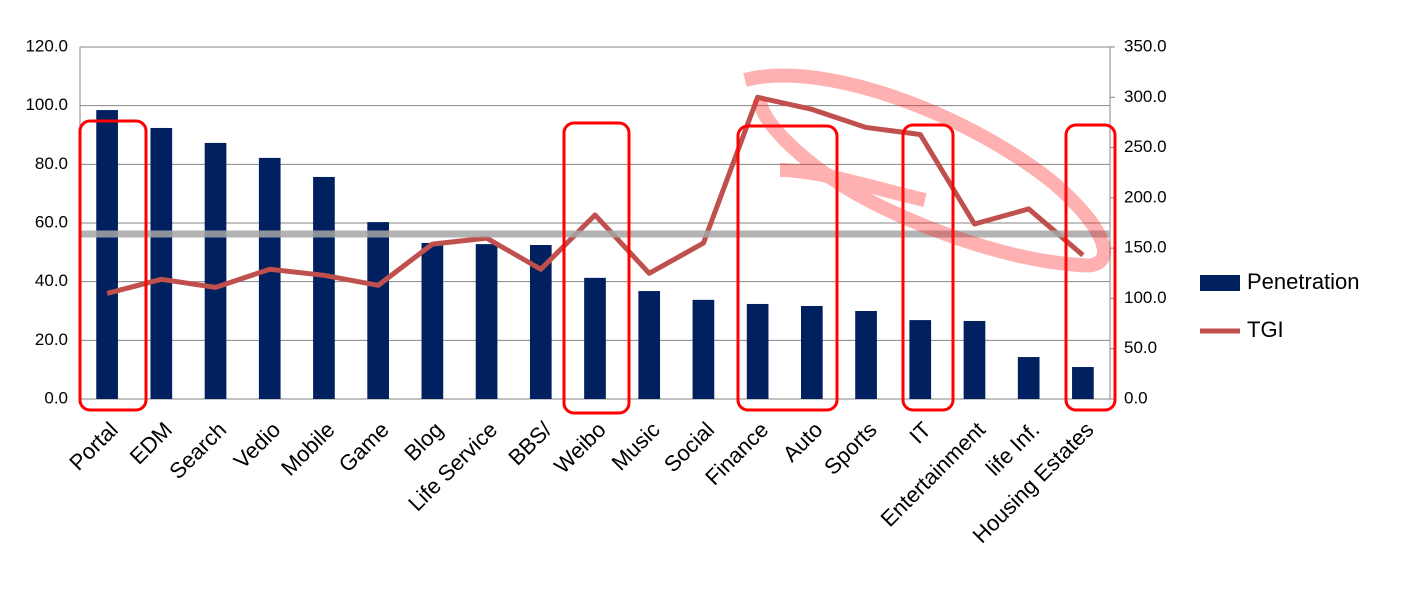 Image resolution: width=1408 pixels, height=589 pixels. I want to click on y2-tick-label: 50.0, so click(1140, 347).